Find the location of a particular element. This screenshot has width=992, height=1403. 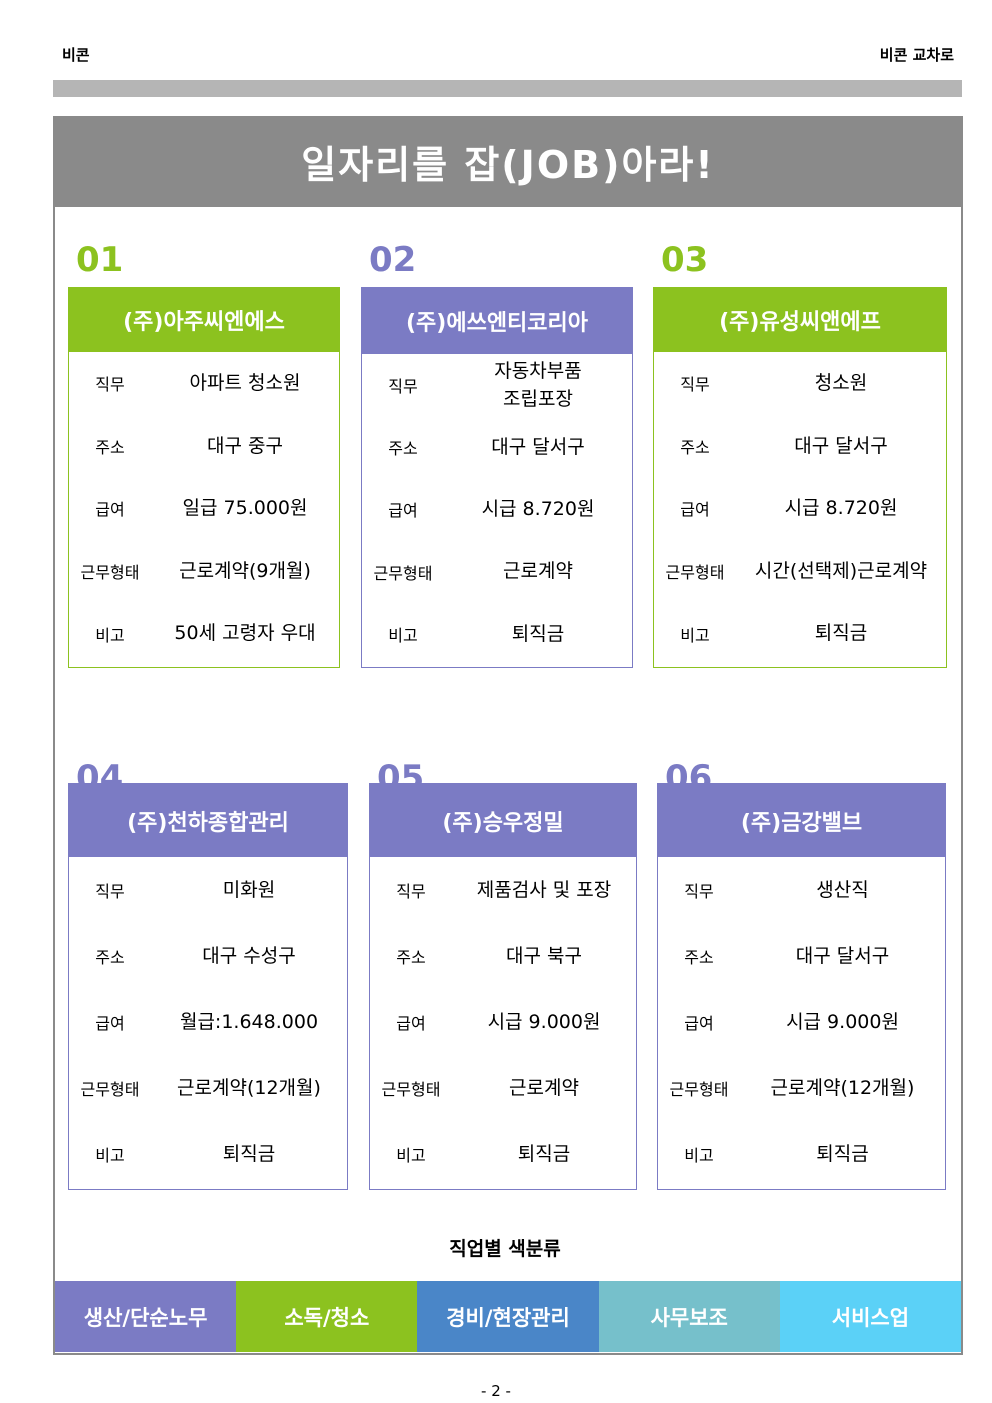

row-address: 주소 대구 수성구 is located at coordinates (208, 956).